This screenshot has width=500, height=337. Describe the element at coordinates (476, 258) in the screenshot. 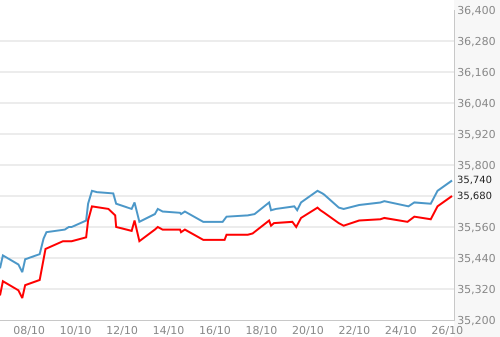

I see `y-tick-label: 35,440` at that location.